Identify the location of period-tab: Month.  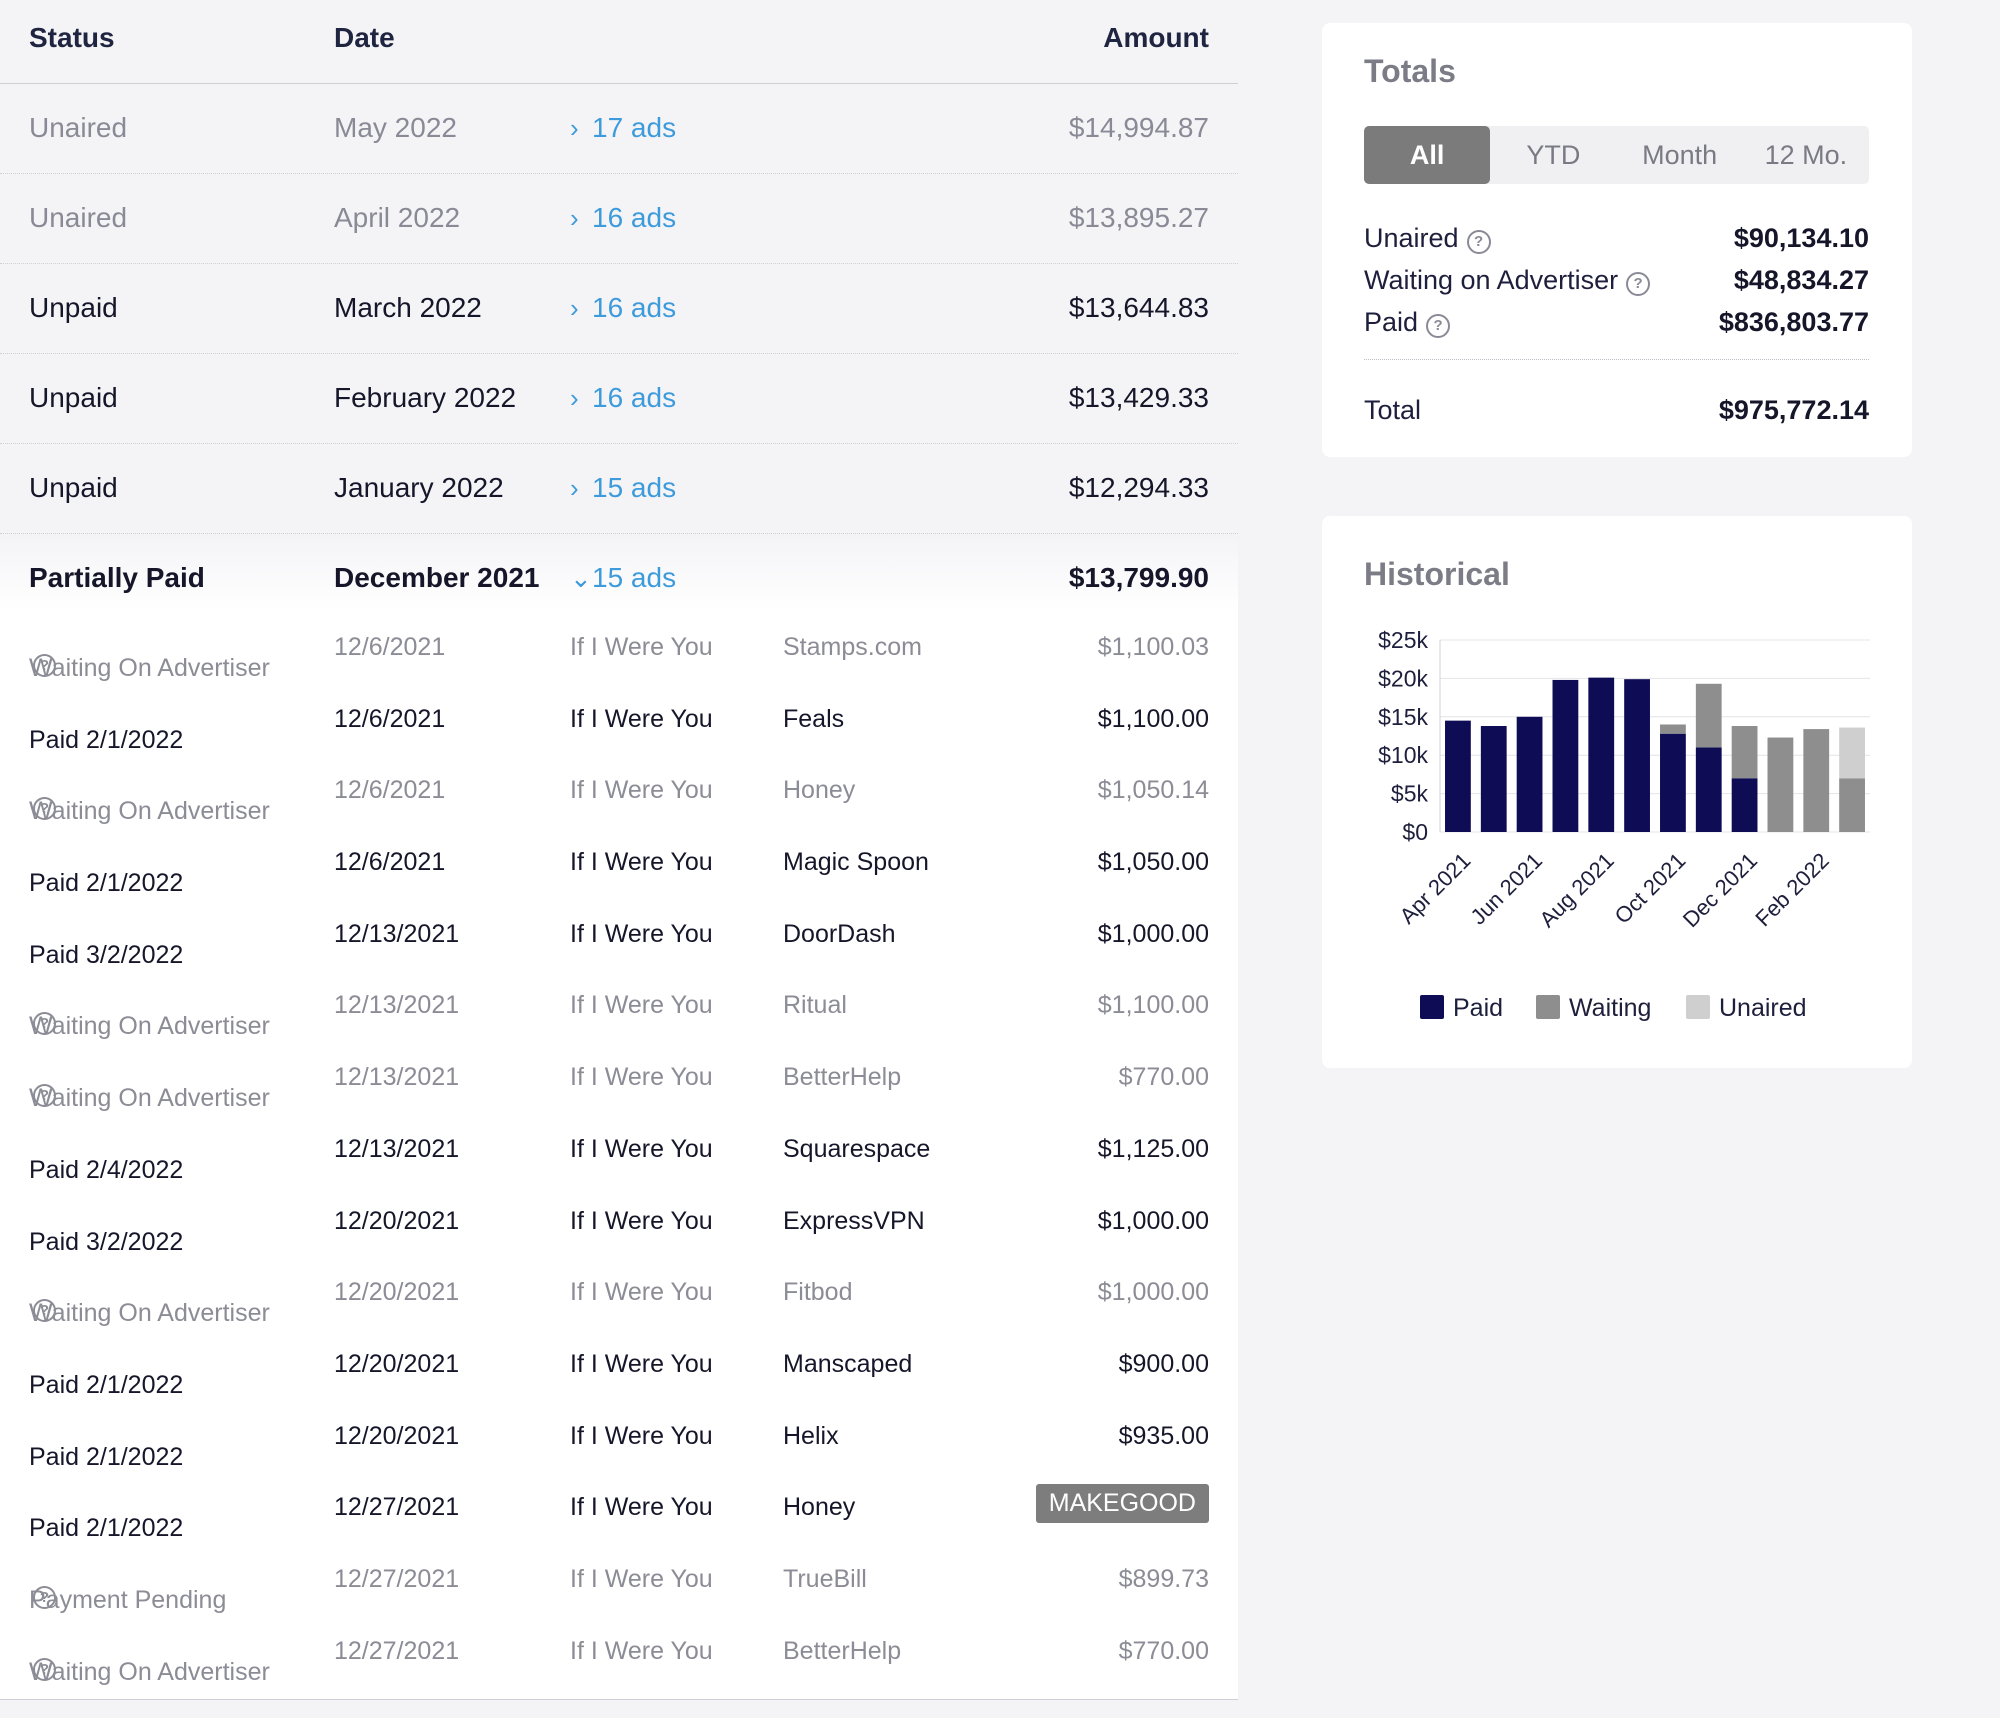
(1680, 155).